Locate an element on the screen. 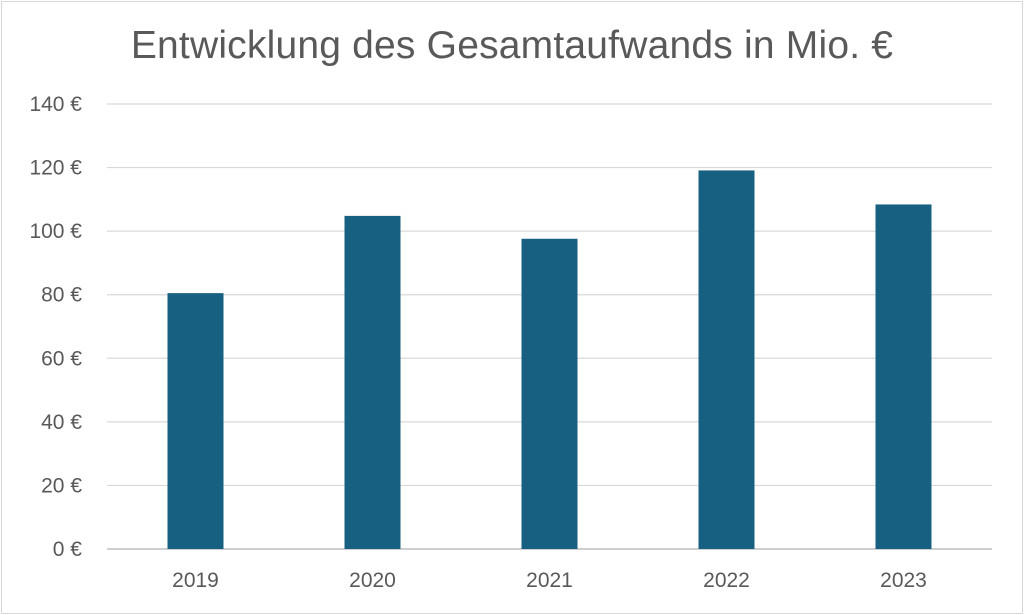  bar-2021 is located at coordinates (549, 393).